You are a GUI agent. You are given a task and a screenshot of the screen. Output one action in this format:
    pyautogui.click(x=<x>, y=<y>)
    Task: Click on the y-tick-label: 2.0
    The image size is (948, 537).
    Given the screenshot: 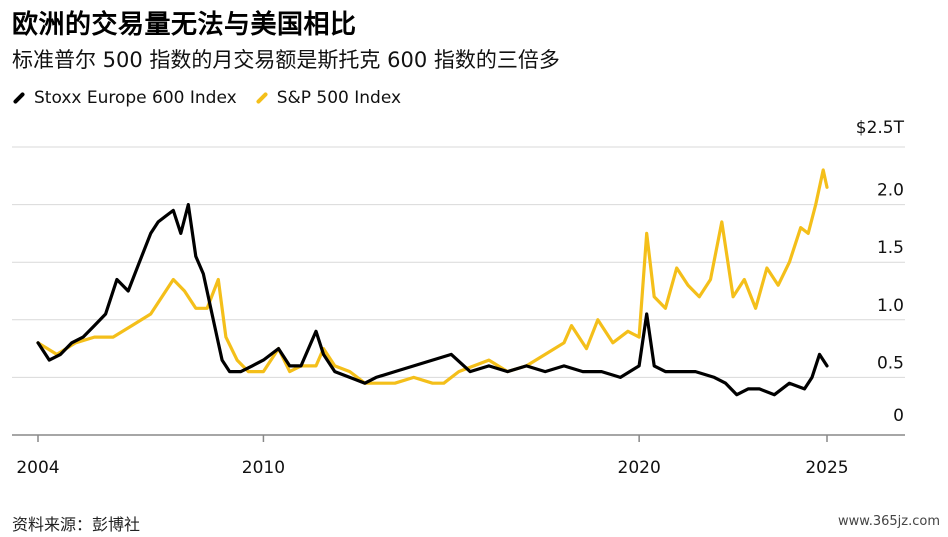 What is the action you would take?
    pyautogui.click(x=890, y=191)
    